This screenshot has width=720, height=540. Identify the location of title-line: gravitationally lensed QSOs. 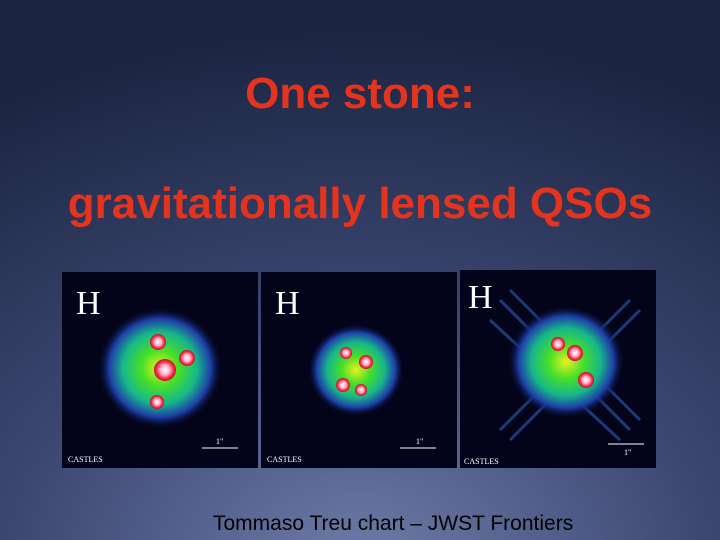
(360, 203).